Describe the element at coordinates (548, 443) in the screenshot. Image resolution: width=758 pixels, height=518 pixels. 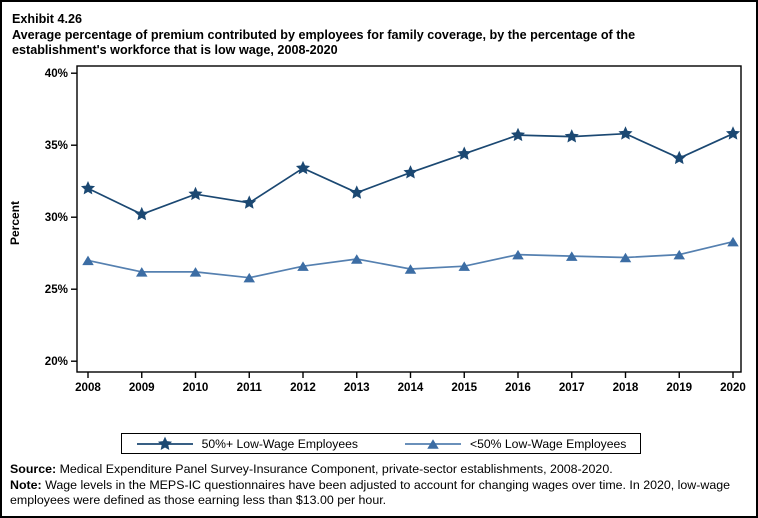
I see `legend-label: <50% Low-Wage Employees` at that location.